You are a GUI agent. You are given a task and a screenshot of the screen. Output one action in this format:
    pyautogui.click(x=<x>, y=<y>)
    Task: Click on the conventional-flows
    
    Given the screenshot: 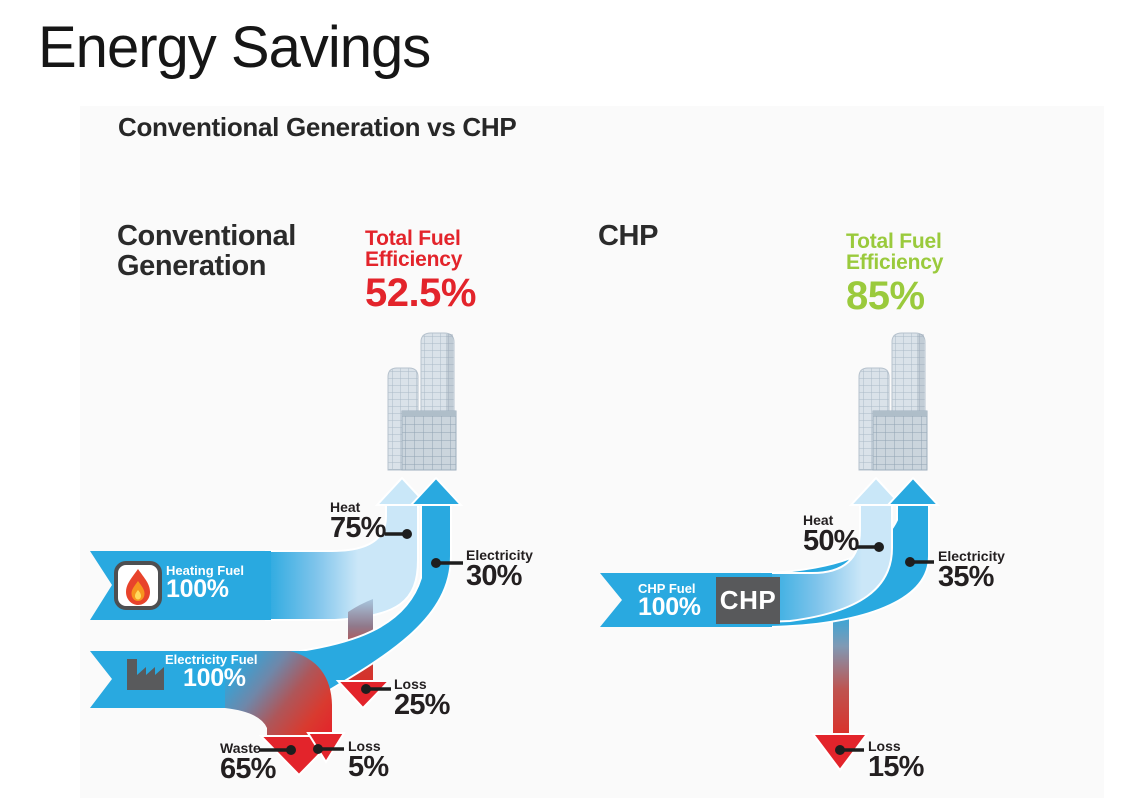 What is the action you would take?
    pyautogui.click(x=277, y=626)
    